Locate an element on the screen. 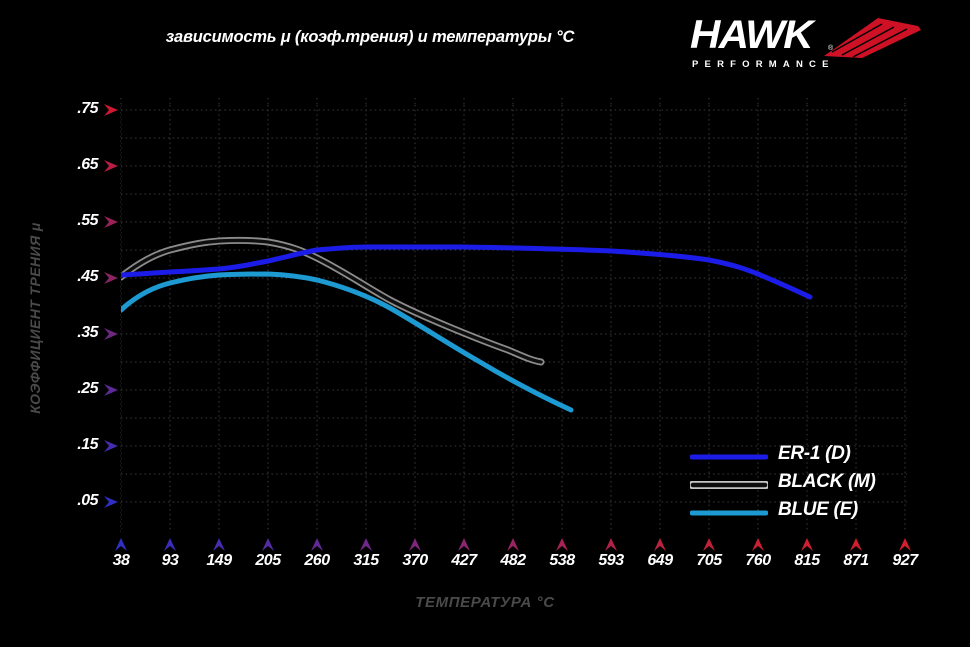 The image size is (970, 647). x-axis-title: ТЕМПЕРАТУРА °C is located at coordinates (485, 602).